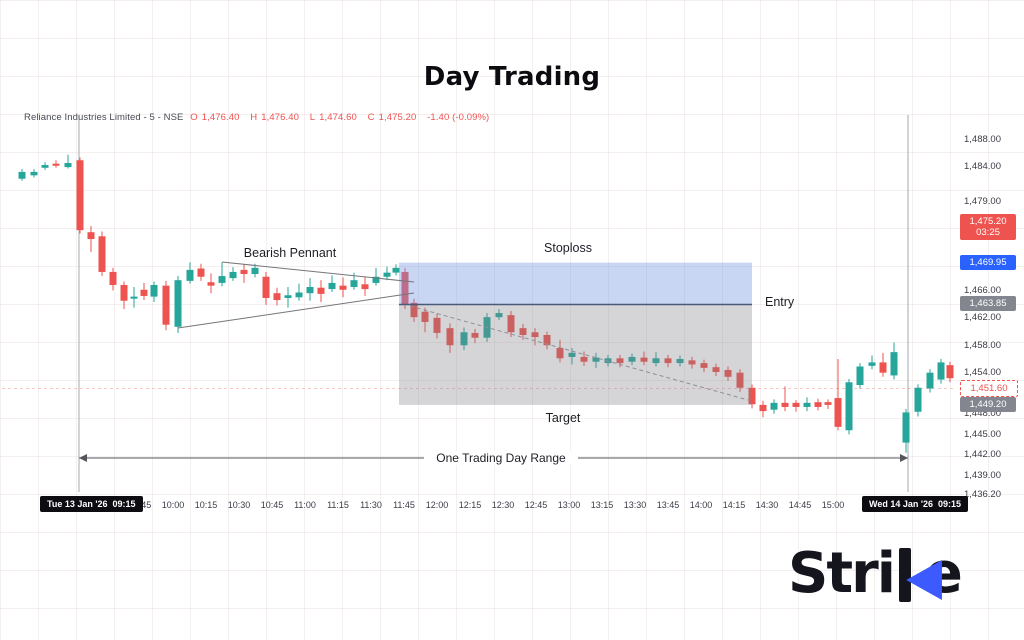 Image resolution: width=1024 pixels, height=640 pixels. I want to click on price-tick-label: 1,454.00, so click(982, 372).